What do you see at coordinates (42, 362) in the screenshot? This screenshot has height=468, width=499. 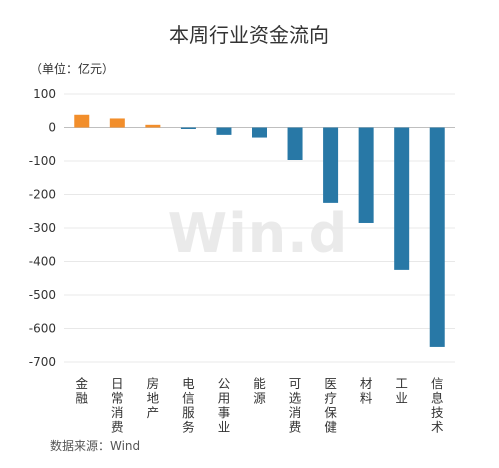 I see `y-tick-label: -700` at bounding box center [42, 362].